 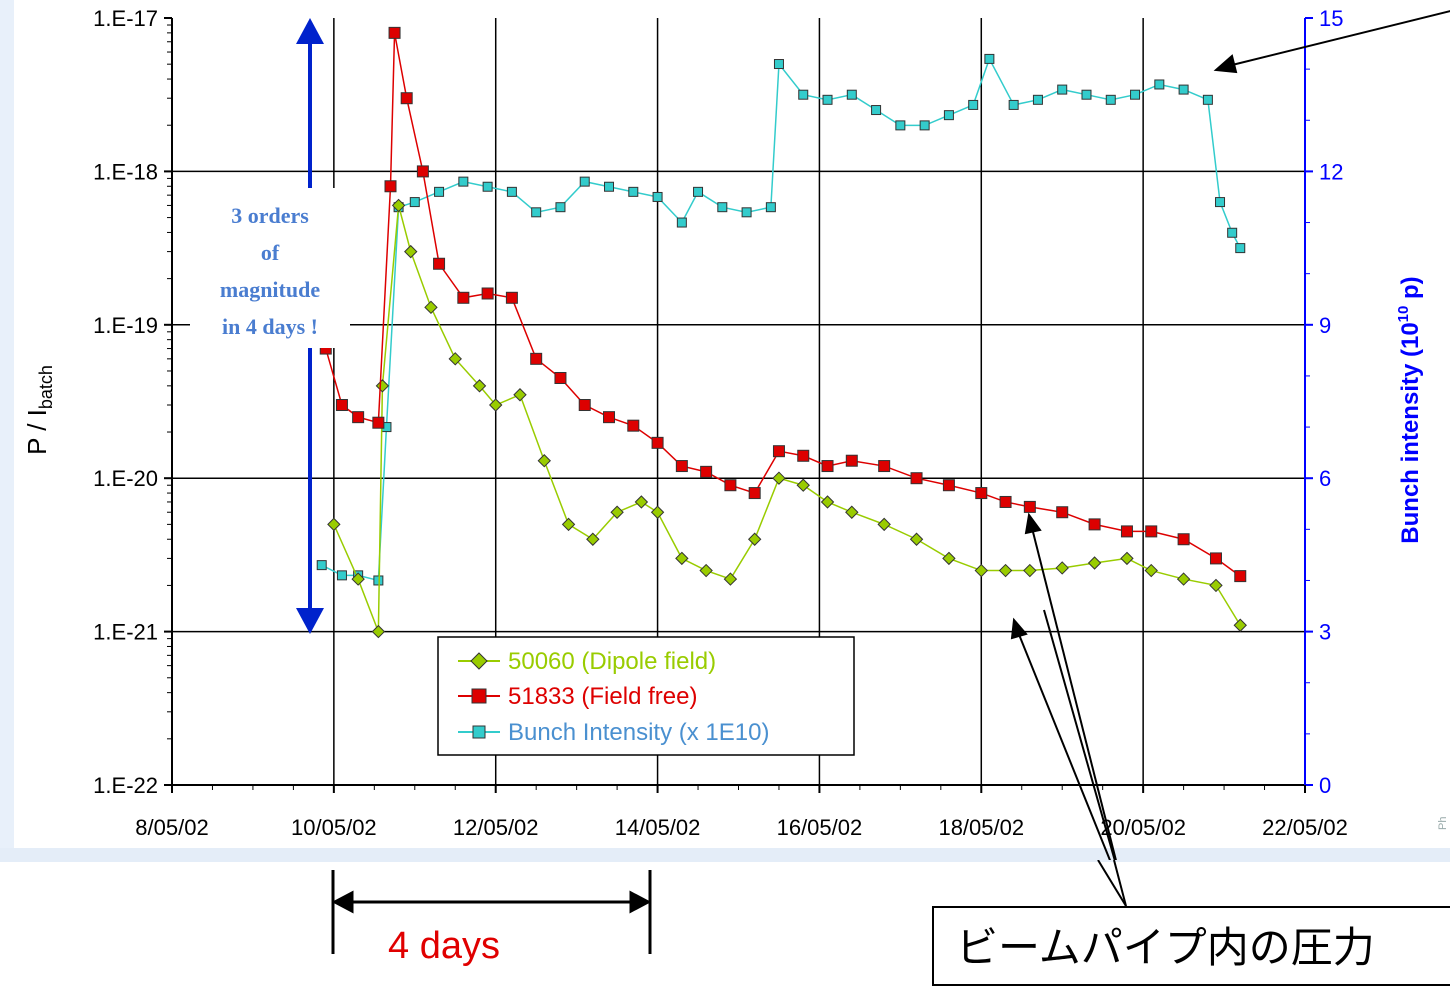 I want to click on x-tick-label: 14/05/02, so click(x=658, y=827).